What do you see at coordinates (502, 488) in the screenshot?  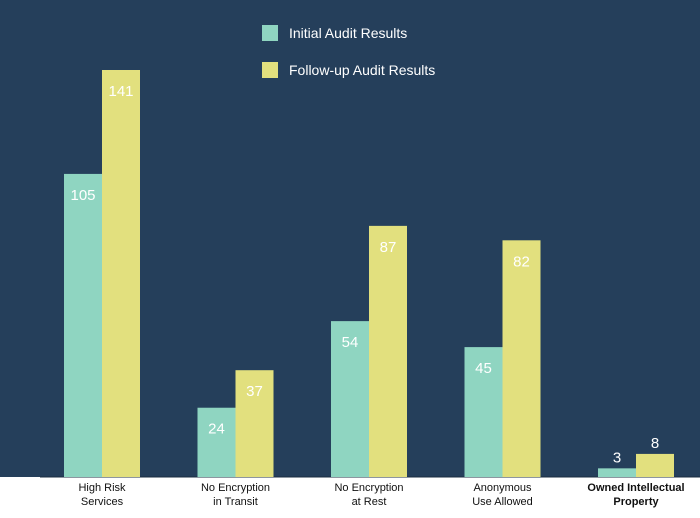 I see `category-label-line-anonymous: Anonymous` at bounding box center [502, 488].